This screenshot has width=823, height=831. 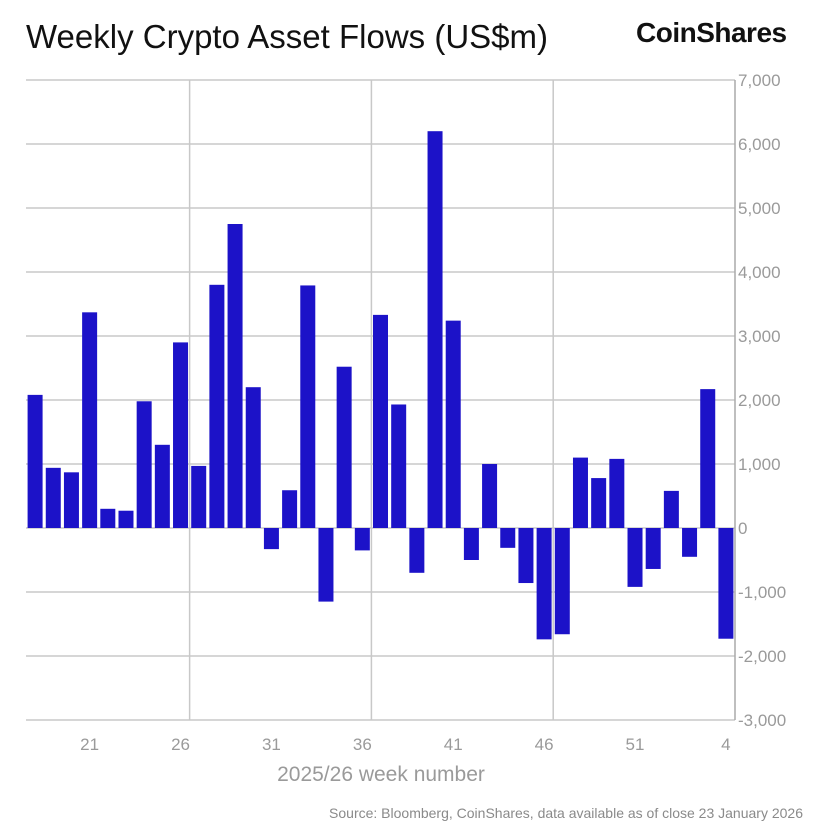 What do you see at coordinates (759, 208) in the screenshot?
I see `y-tick-label: 5,000` at bounding box center [759, 208].